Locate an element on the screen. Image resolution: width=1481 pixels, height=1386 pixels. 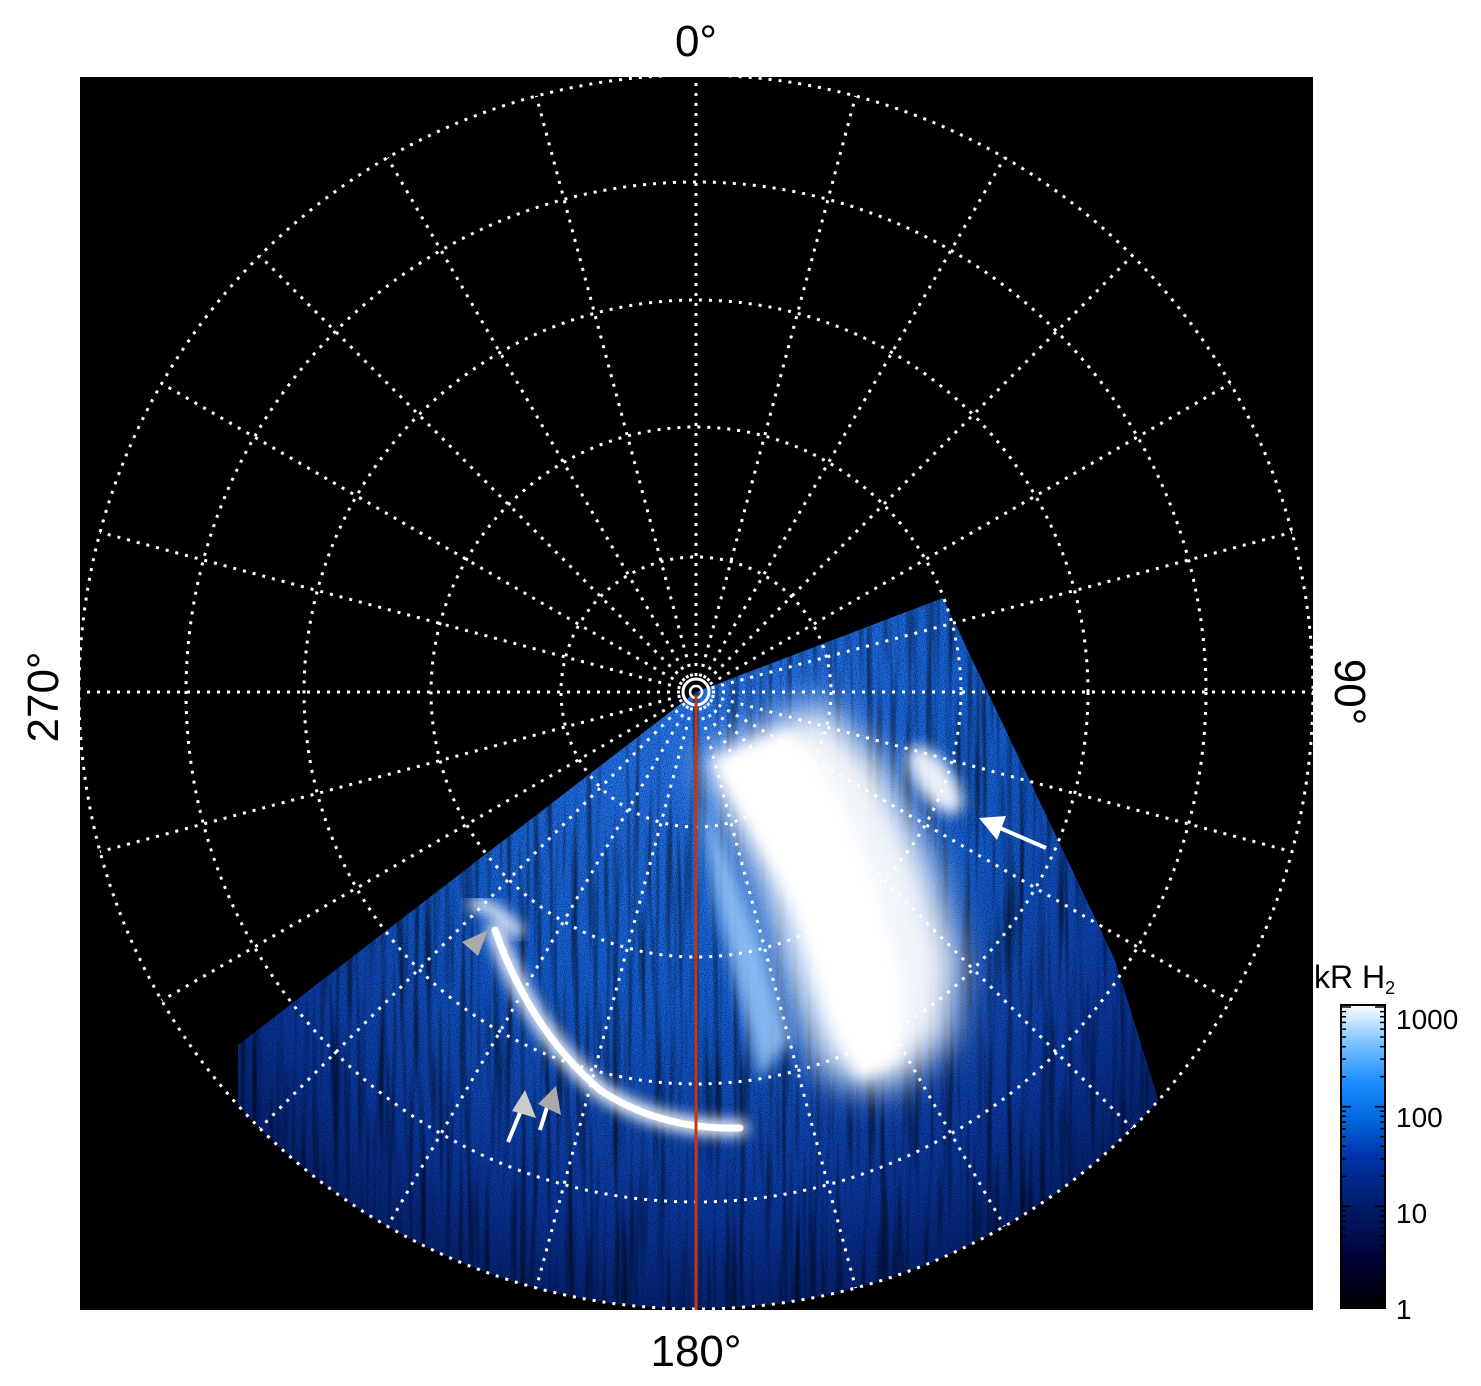
latitude-ring is located at coordinates (696, 692).